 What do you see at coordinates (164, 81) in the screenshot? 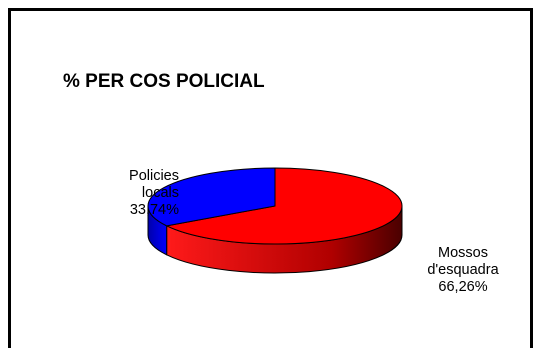
I see `chart-title: % PER COS POLICIAL` at bounding box center [164, 81].